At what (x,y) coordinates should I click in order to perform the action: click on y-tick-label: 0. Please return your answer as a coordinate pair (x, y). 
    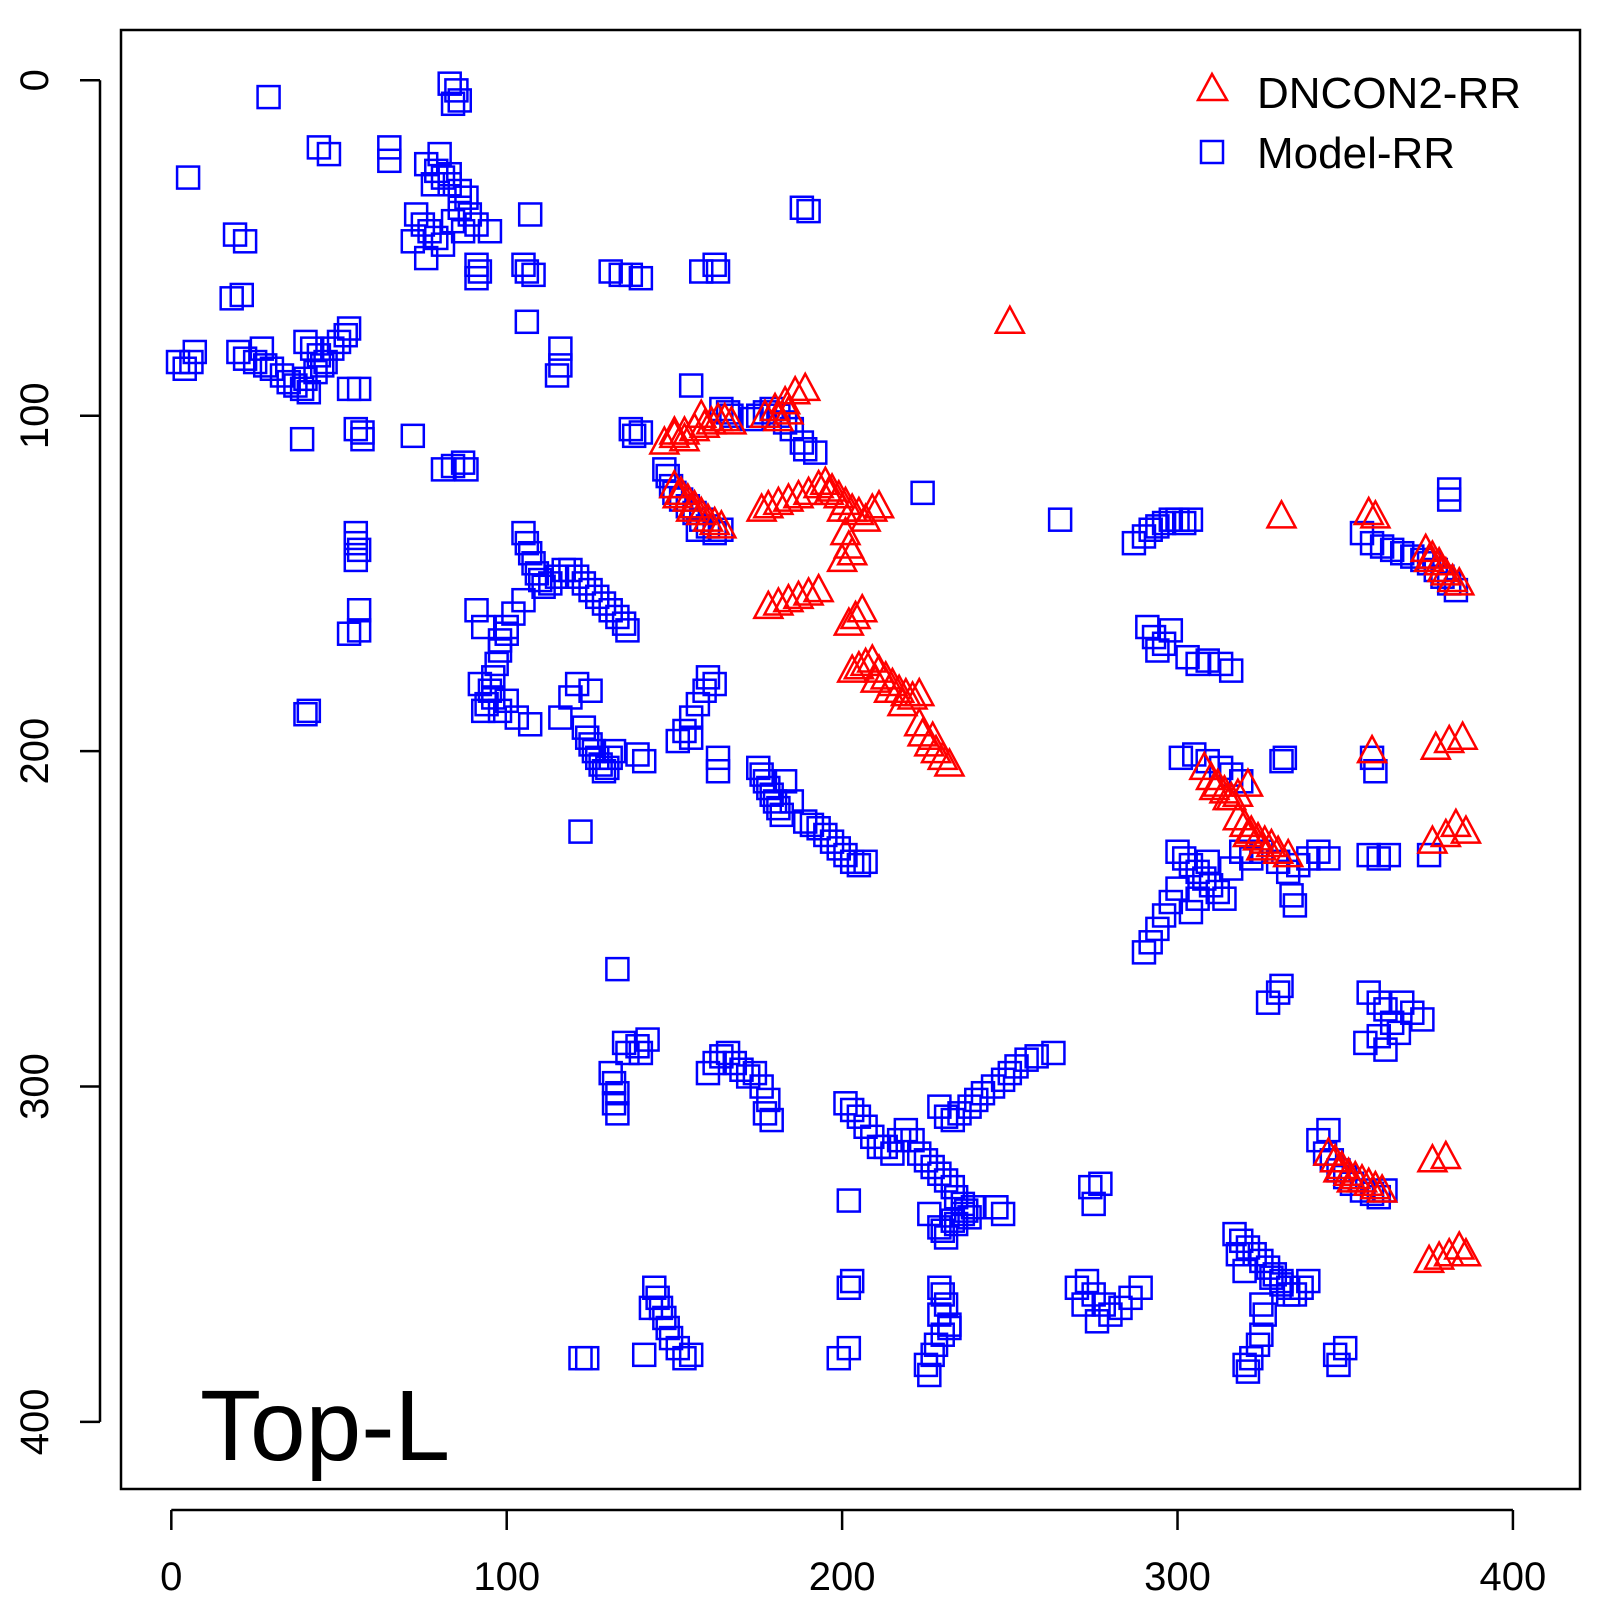
    Looking at the image, I should click on (35, 80).